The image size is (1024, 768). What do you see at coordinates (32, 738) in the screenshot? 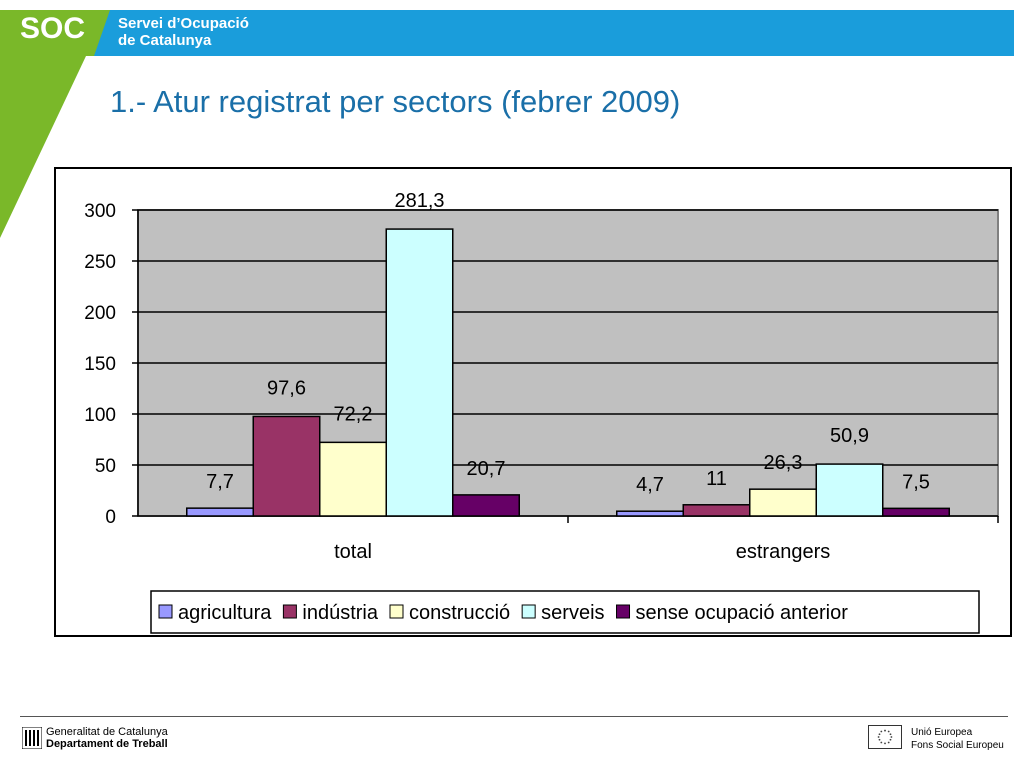
I see `gencat-logo-icon` at bounding box center [32, 738].